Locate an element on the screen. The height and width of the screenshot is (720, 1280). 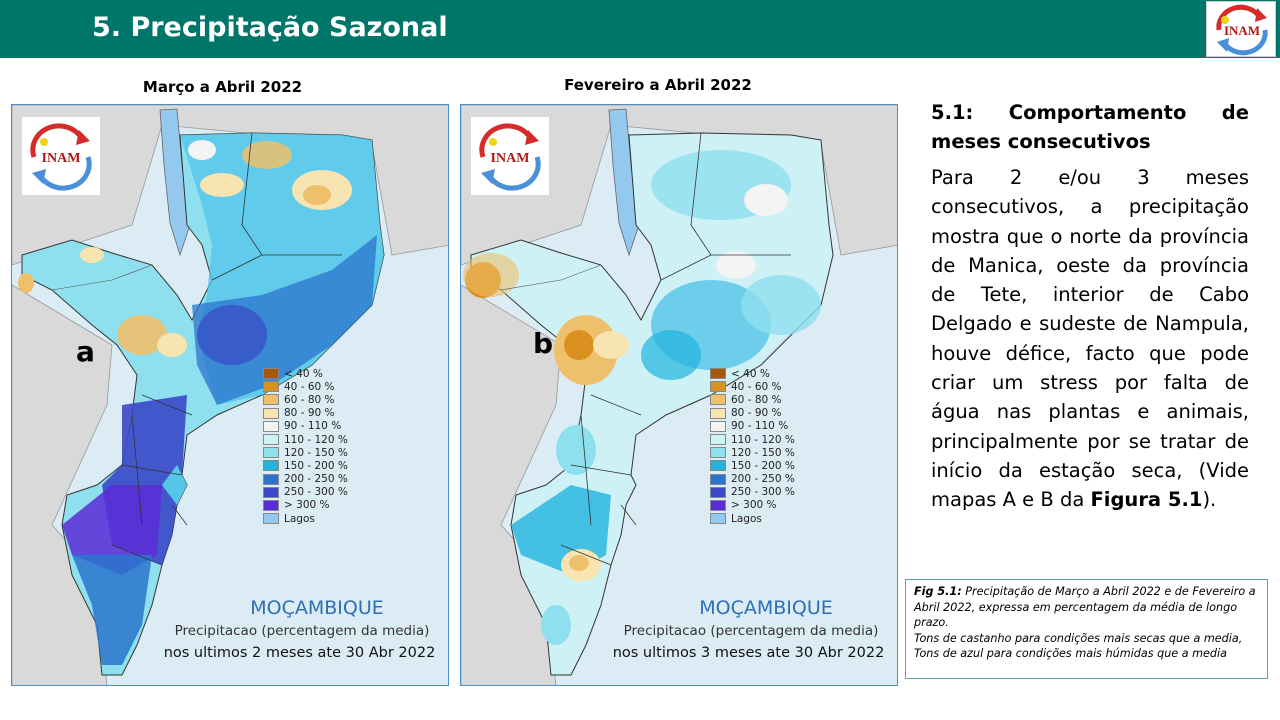
map-a-caption-line1: Precipitacao (percentagem da media) is located at coordinates (302, 631).